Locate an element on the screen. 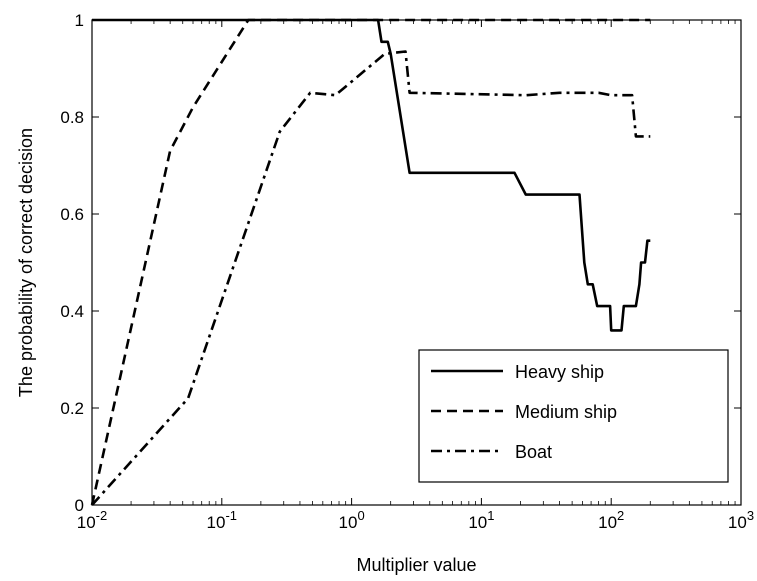 Image resolution: width=757 pixels, height=581 pixels. y-tick-label: 1 is located at coordinates (79, 20).